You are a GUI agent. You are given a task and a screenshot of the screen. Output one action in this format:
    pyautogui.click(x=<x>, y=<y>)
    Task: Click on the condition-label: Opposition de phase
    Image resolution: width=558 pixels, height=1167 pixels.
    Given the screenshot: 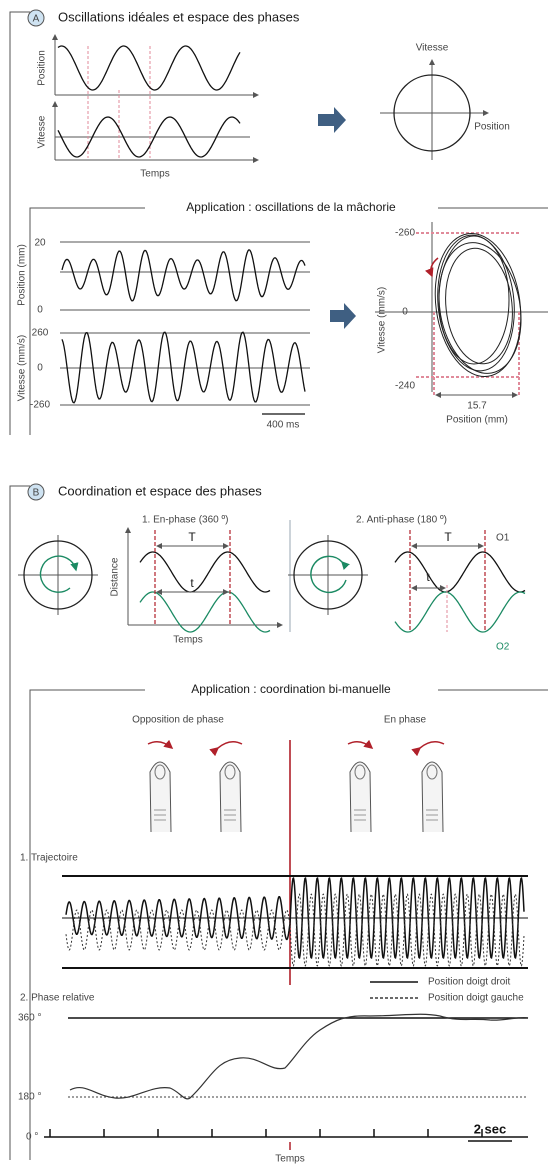 What is the action you would take?
    pyautogui.click(x=178, y=720)
    